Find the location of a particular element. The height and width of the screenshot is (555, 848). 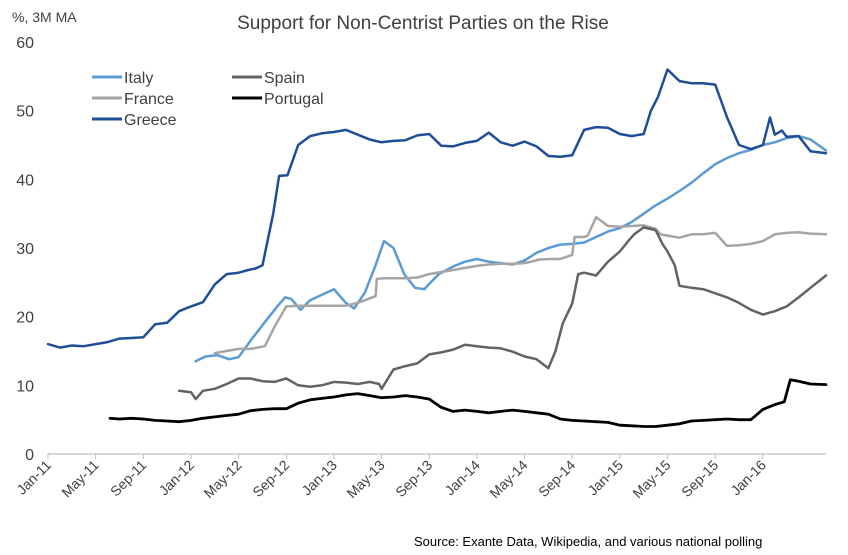

series-line-portugal is located at coordinates (468, 403).